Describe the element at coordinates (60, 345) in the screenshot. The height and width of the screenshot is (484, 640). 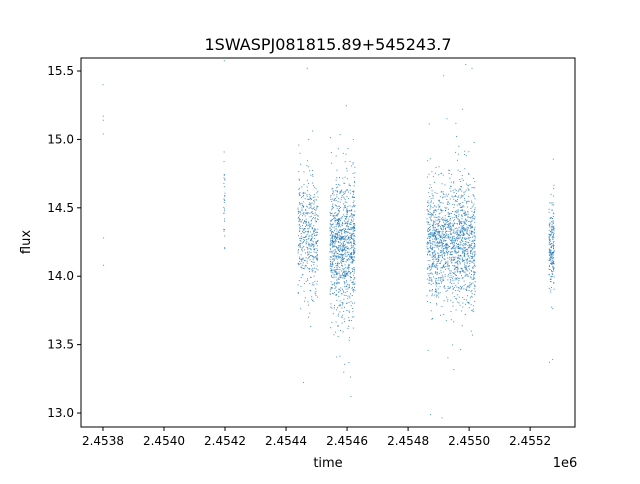
I see `y-tick-label: 13.5` at that location.